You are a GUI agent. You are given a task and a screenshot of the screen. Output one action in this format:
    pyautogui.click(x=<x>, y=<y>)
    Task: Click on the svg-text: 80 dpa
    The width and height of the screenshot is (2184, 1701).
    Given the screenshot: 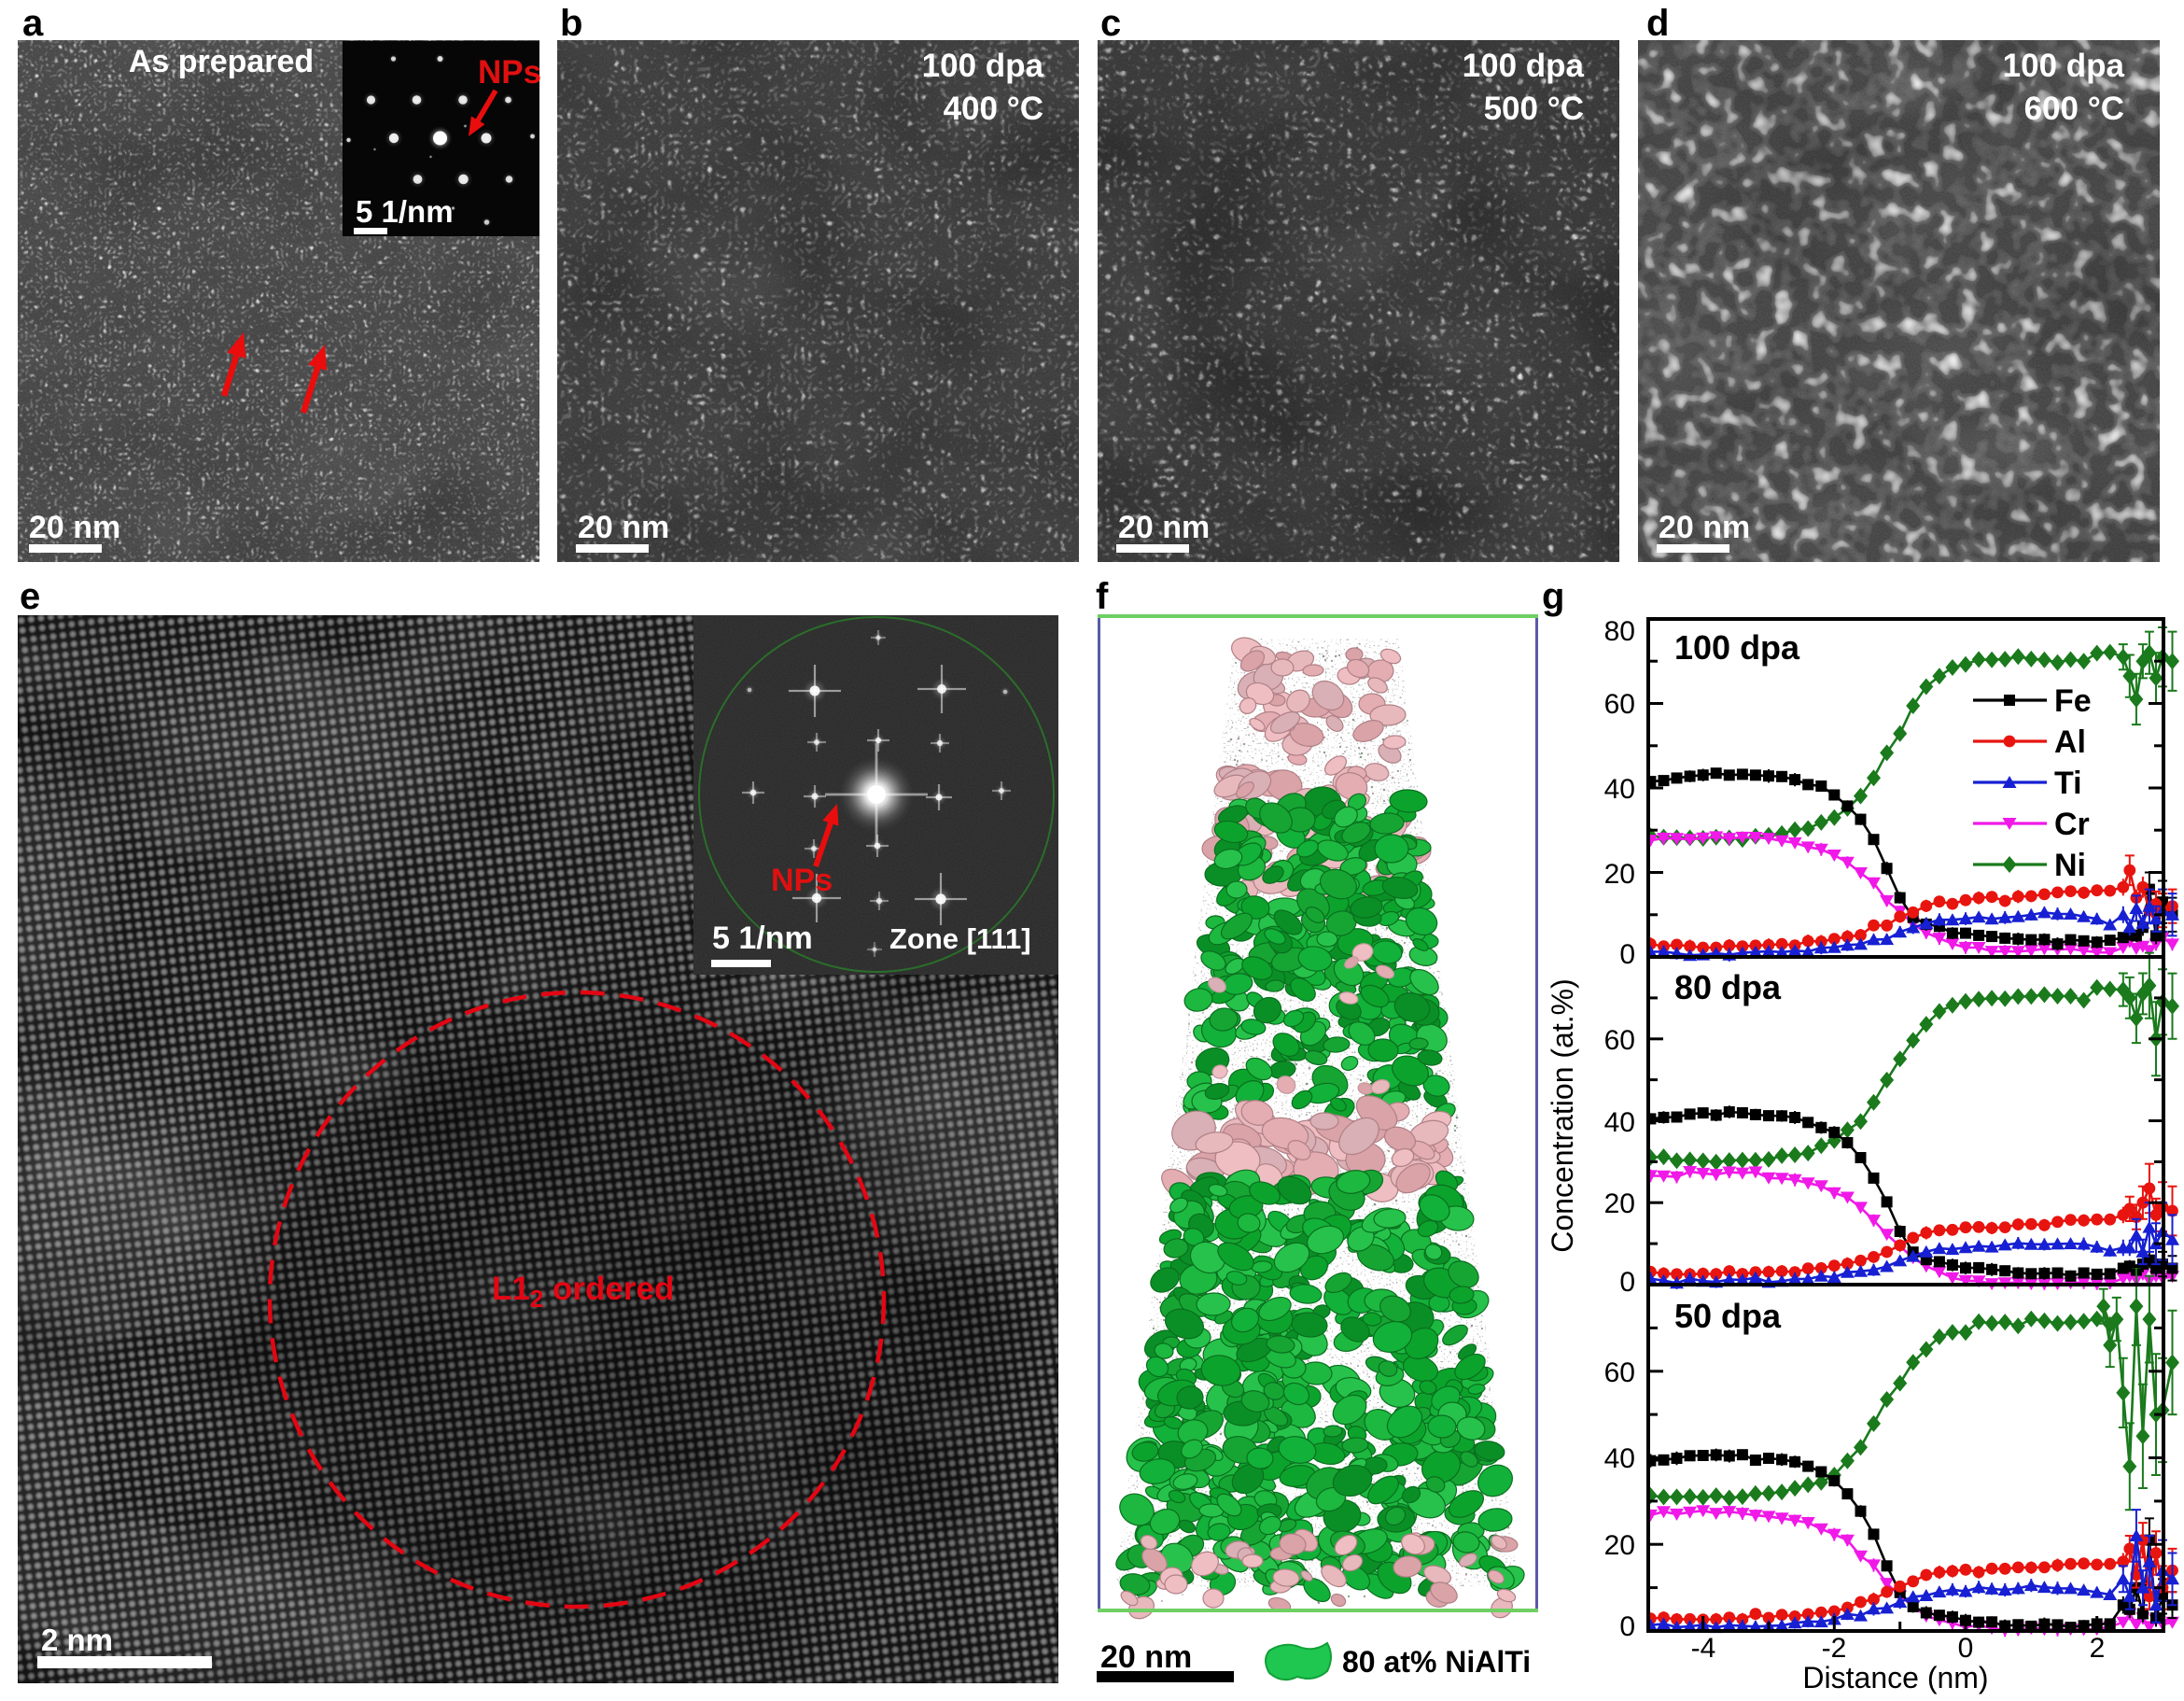 What is the action you would take?
    pyautogui.click(x=1728, y=987)
    